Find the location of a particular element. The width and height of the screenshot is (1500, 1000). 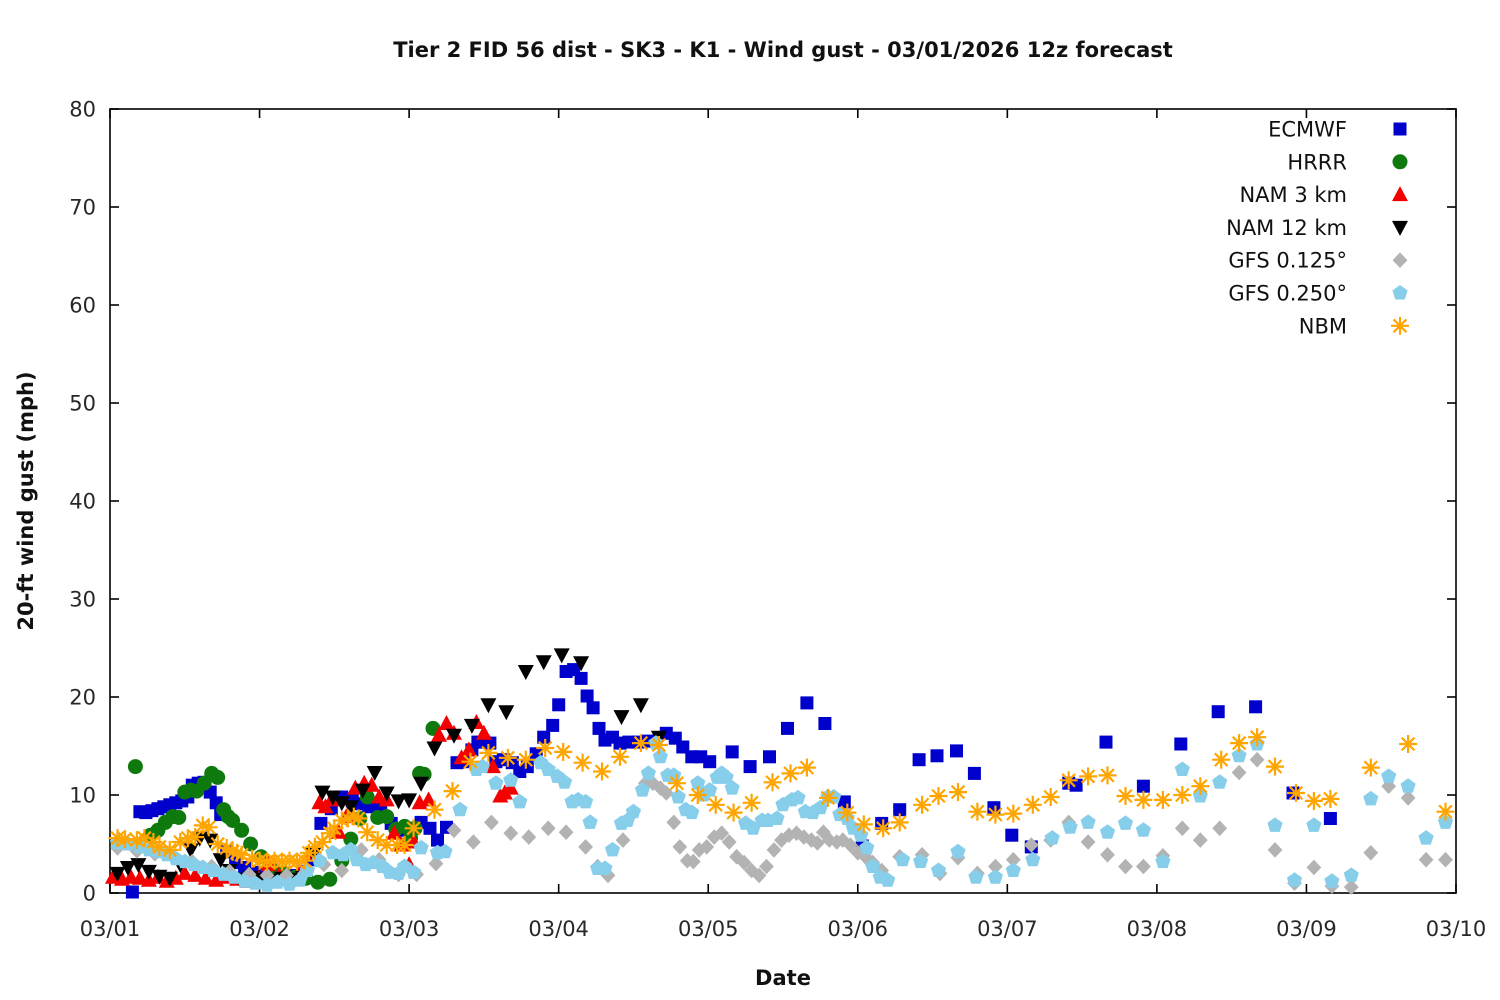

legend-marker-triangle-up-icon is located at coordinates (1400, 194).